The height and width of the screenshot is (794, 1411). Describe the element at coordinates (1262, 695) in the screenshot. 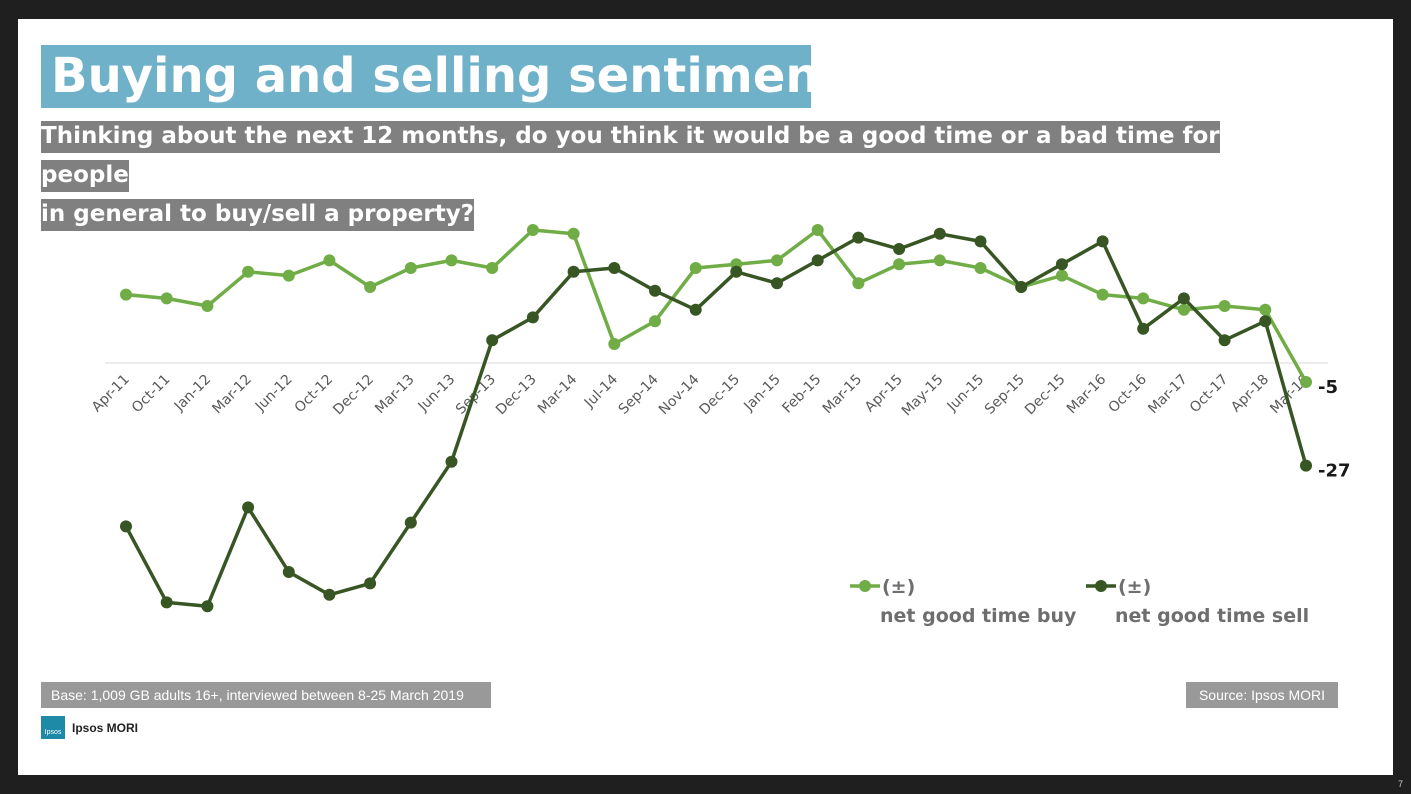

I see `source-note: Source: Ipsos MORI` at that location.